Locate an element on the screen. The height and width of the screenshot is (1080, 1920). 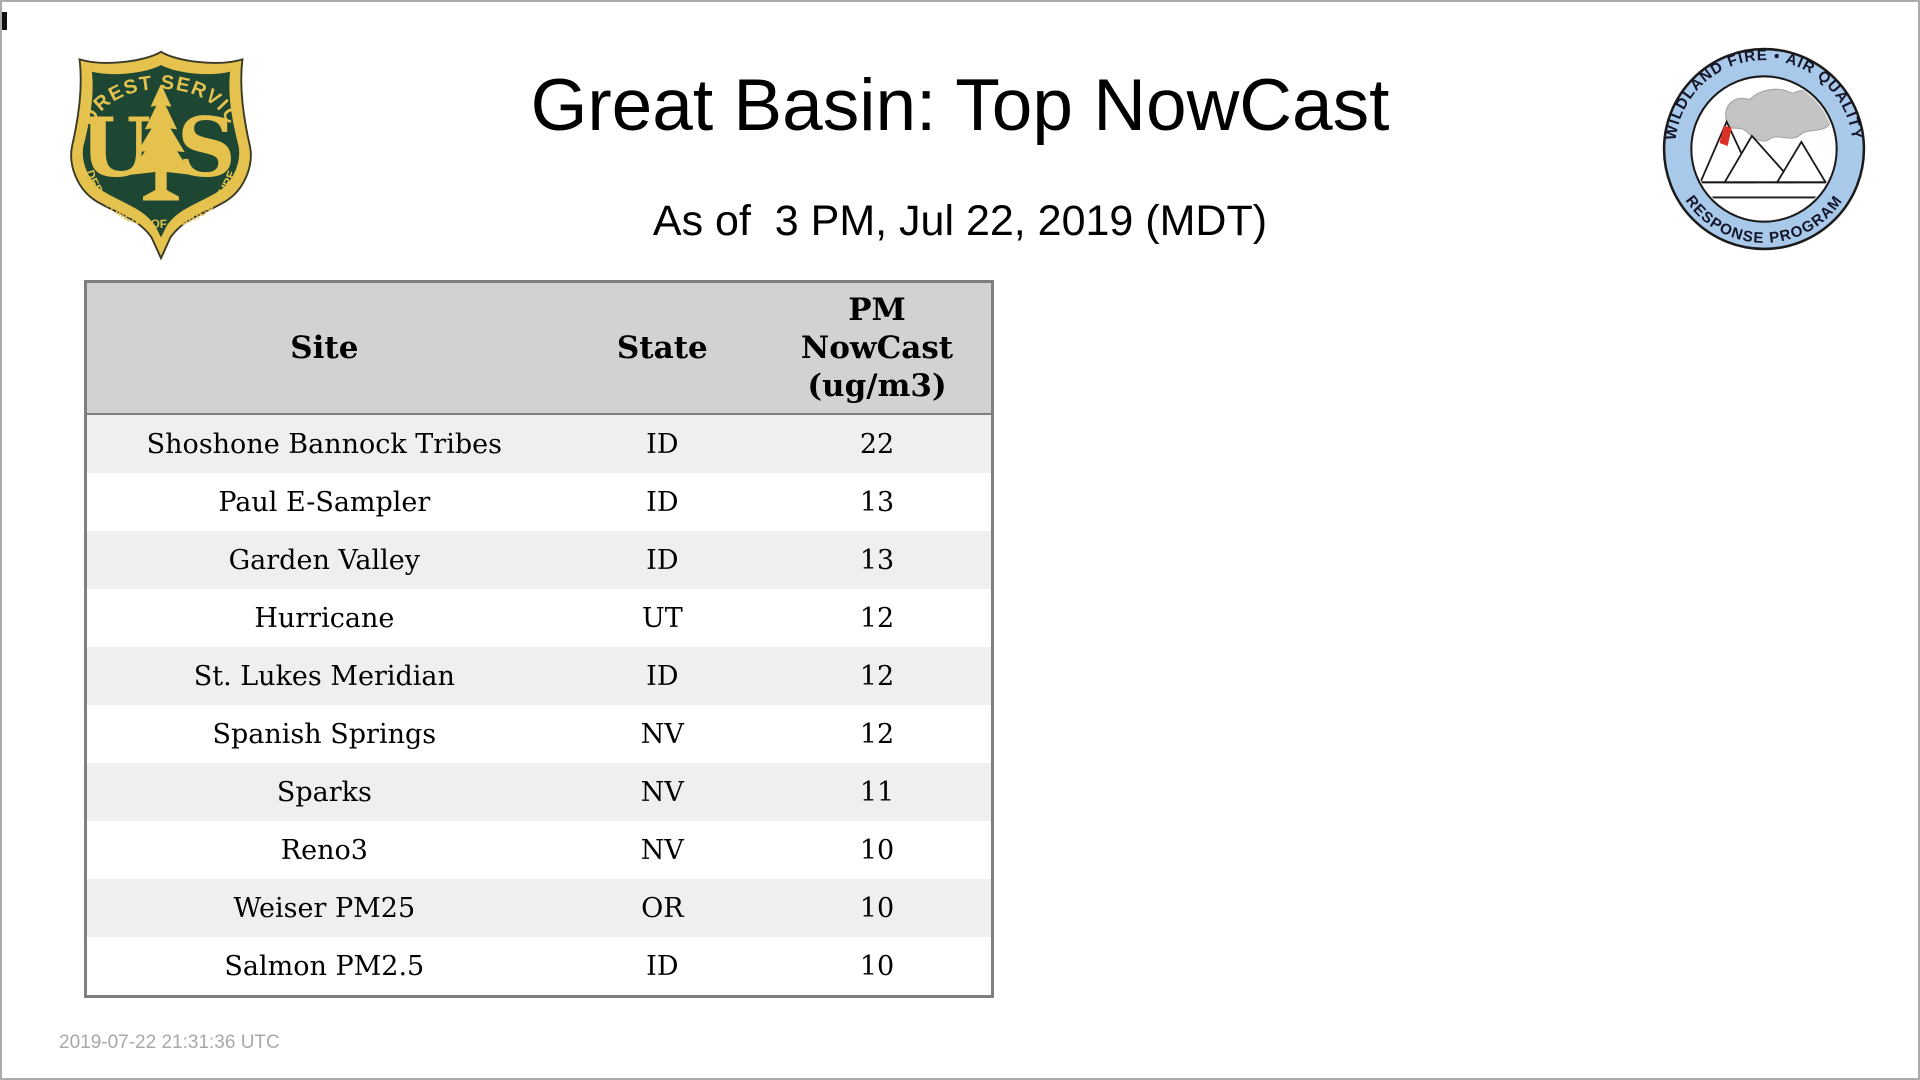
cell-site: Garden Valley is located at coordinates (324, 560).